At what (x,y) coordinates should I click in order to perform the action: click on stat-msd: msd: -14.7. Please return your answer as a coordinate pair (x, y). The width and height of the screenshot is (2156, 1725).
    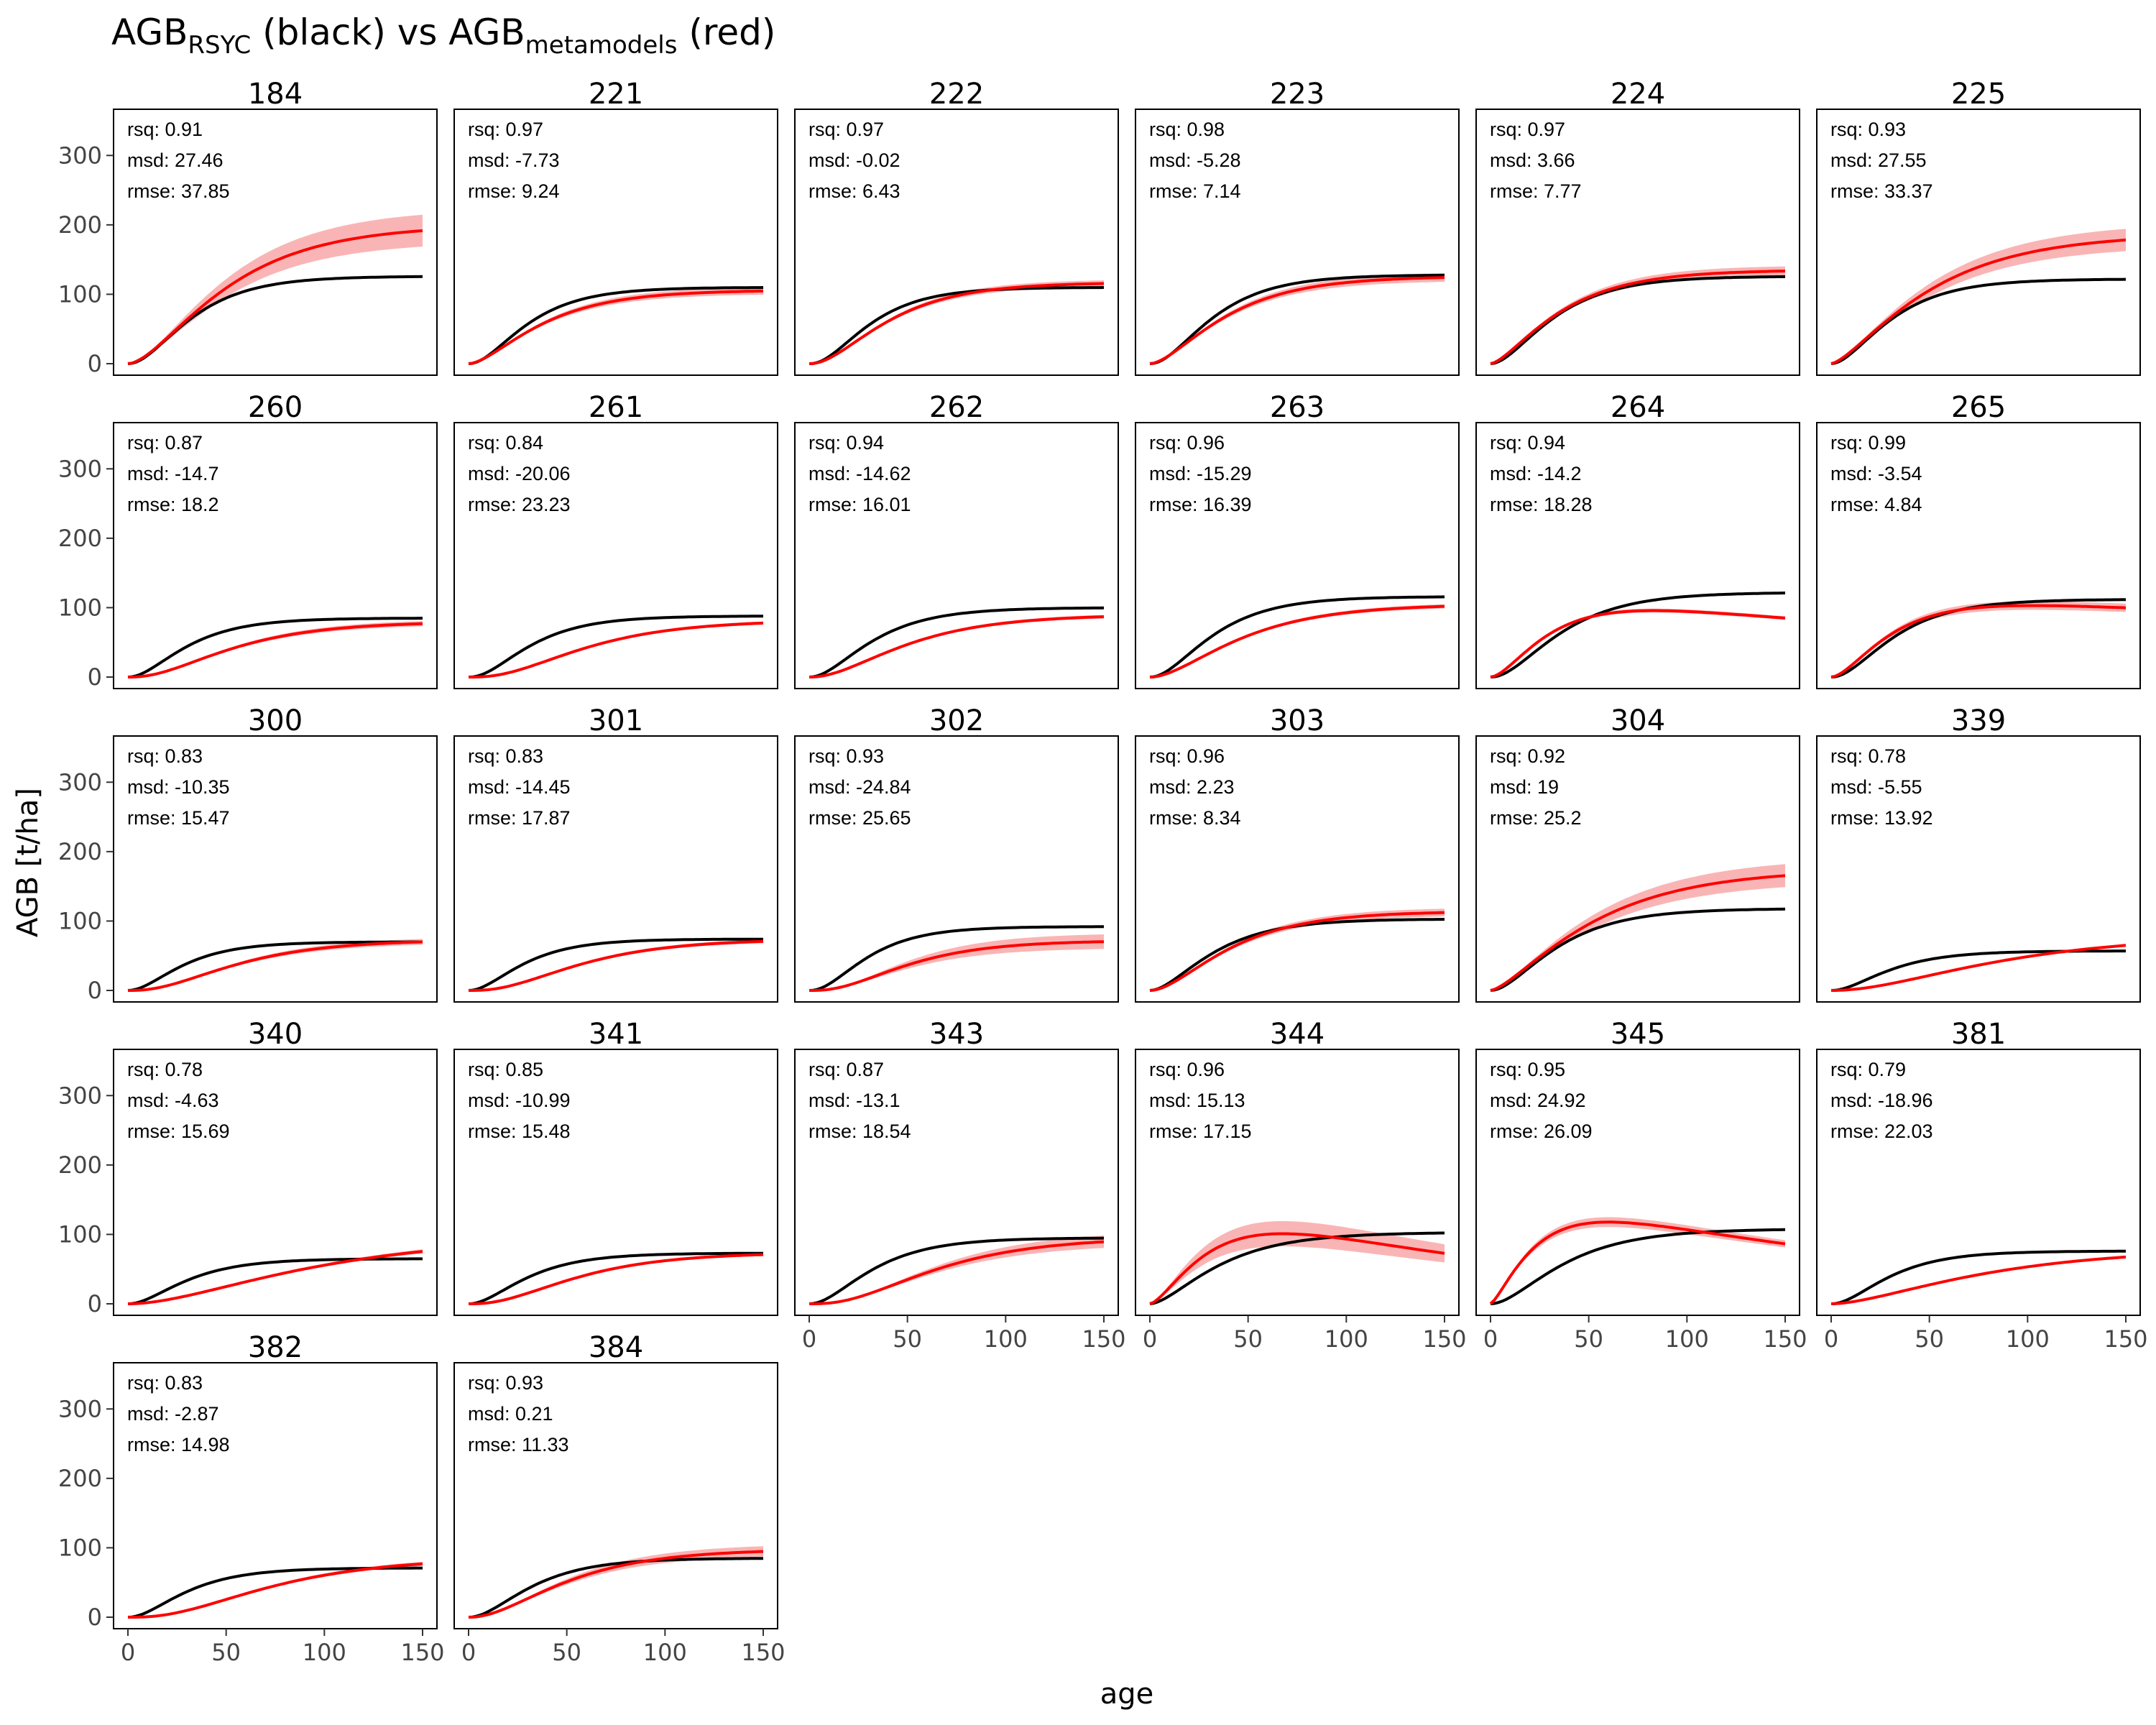
    Looking at the image, I should click on (173, 473).